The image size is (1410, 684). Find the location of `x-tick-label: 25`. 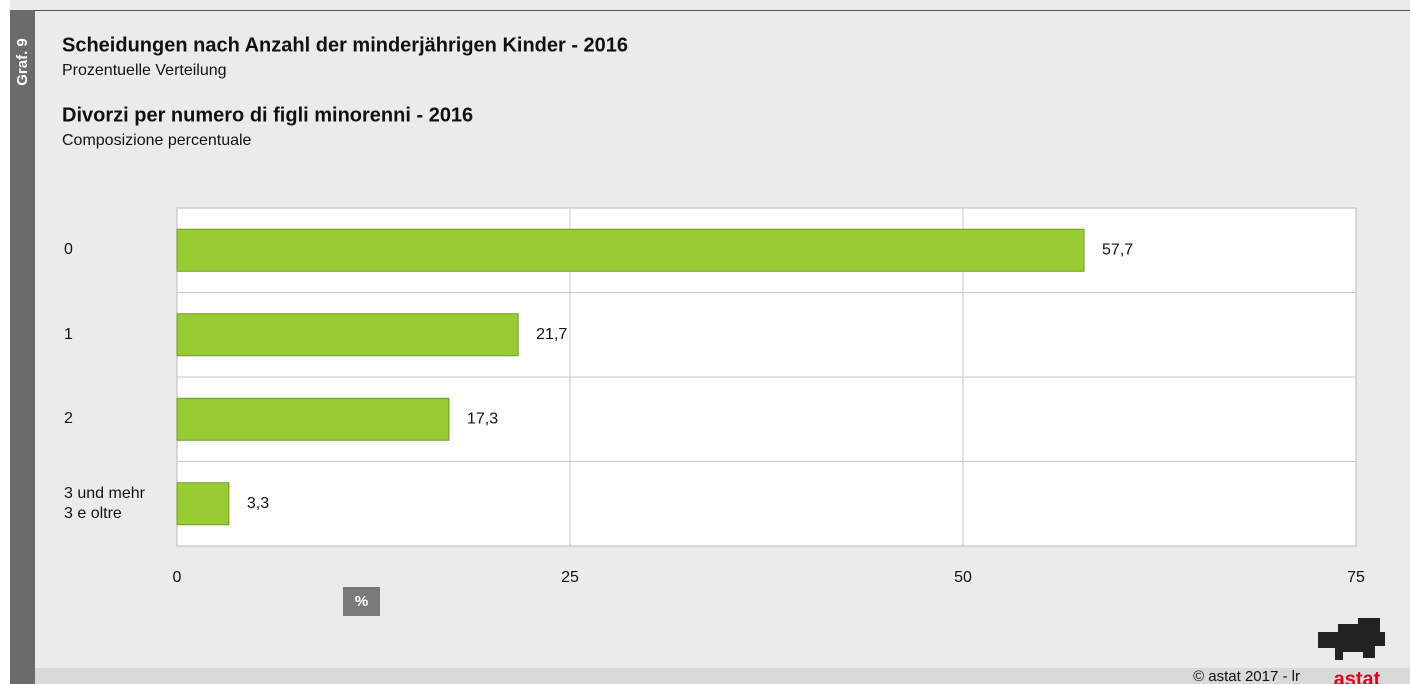

x-tick-label: 25 is located at coordinates (570, 577).